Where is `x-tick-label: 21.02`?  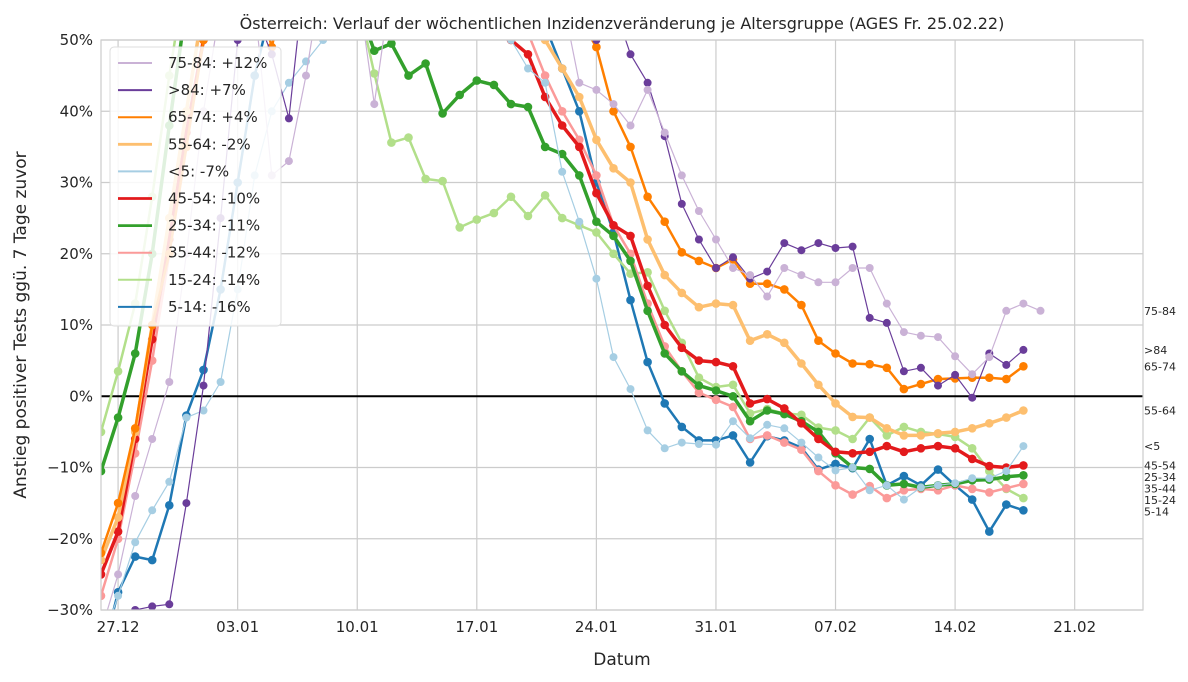 x-tick-label: 21.02 is located at coordinates (1074, 627).